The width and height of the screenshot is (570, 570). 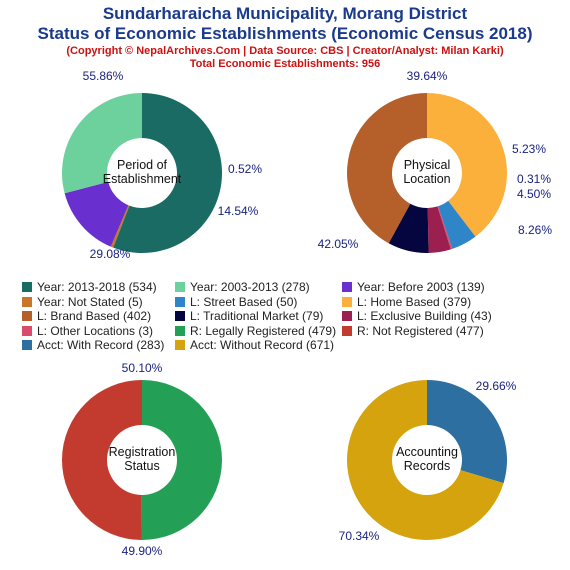 I want to click on legend-item: Year: 2003-2013 (278), so click(x=242, y=287).